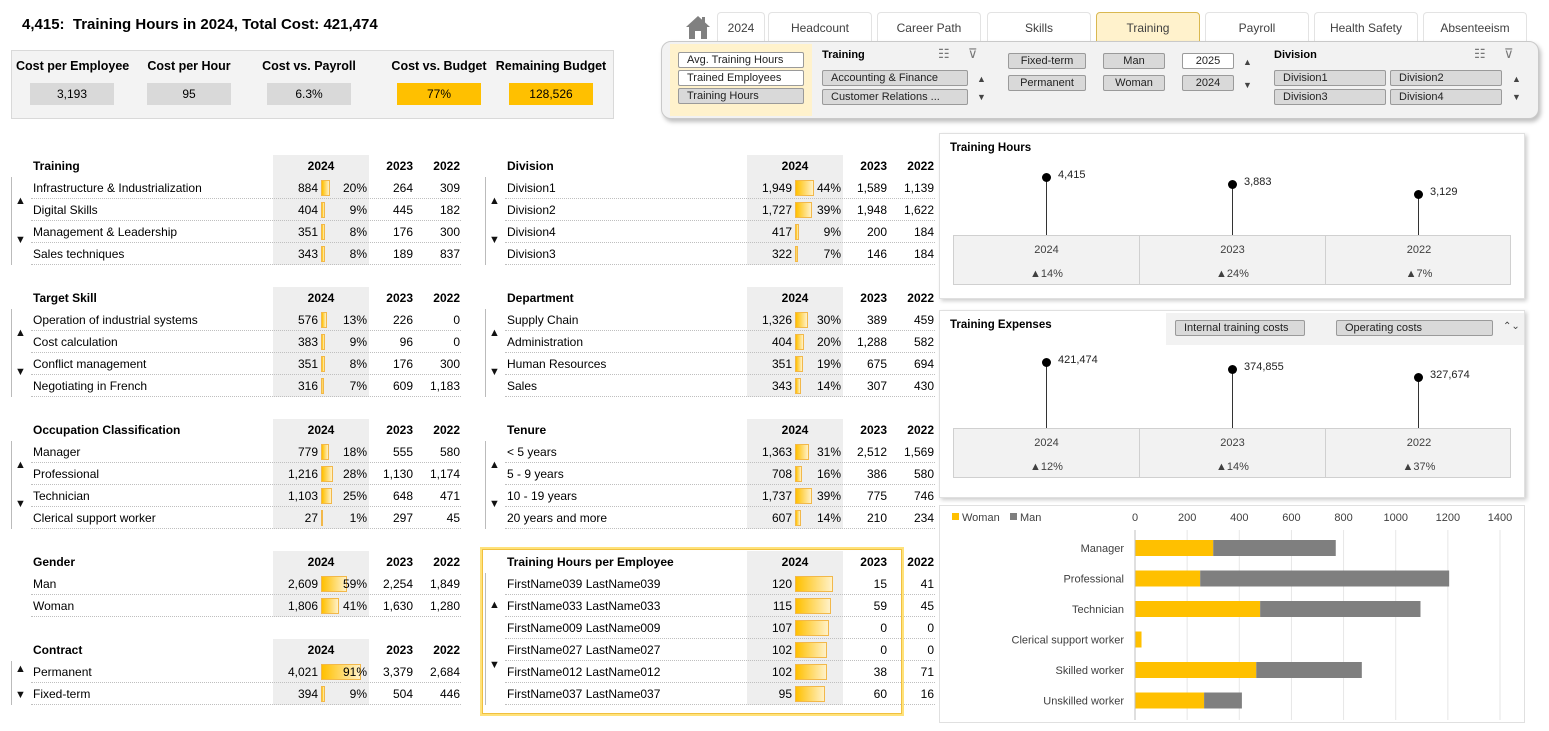 The height and width of the screenshot is (731, 1549). Describe the element at coordinates (1446, 78) in the screenshot. I see `division-item-2: Division2` at that location.